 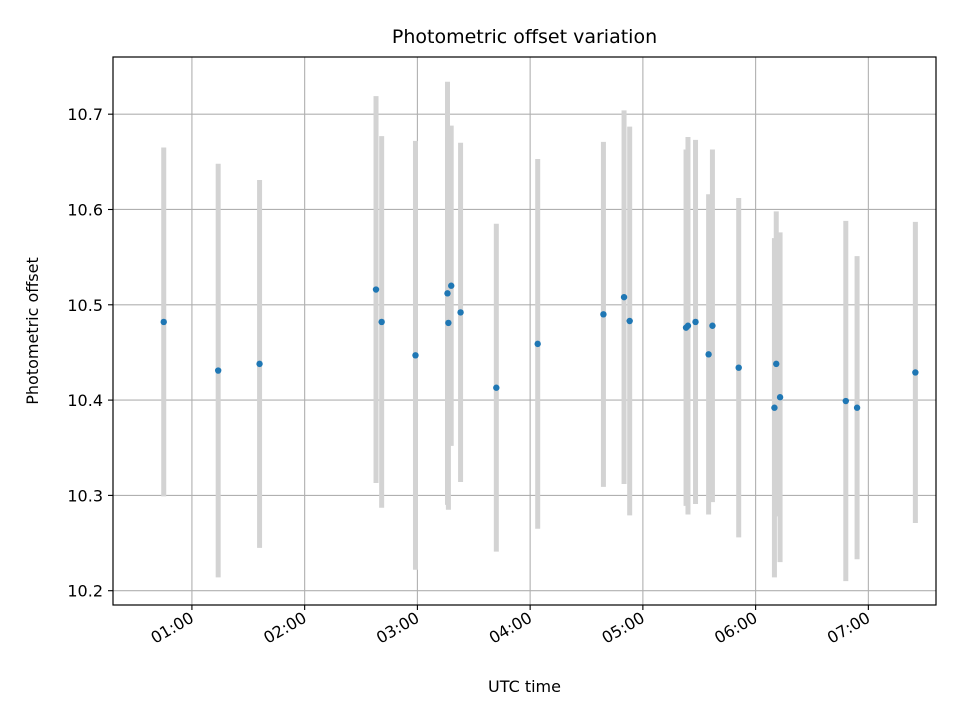 I want to click on y-tick-label: 10.5, so click(x=85, y=305).